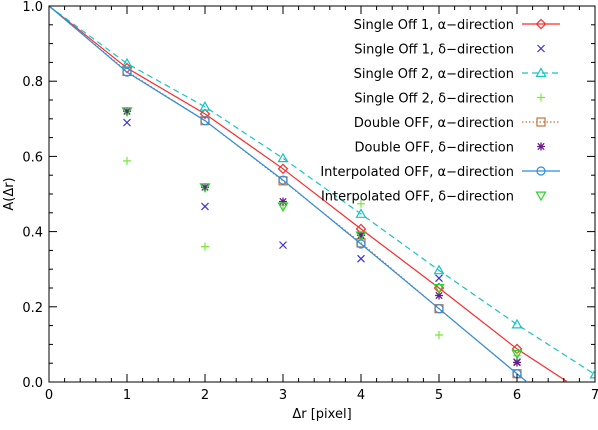  Describe the element at coordinates (434, 99) in the screenshot. I see `legend-label: Single Off 2, δ−direction` at that location.